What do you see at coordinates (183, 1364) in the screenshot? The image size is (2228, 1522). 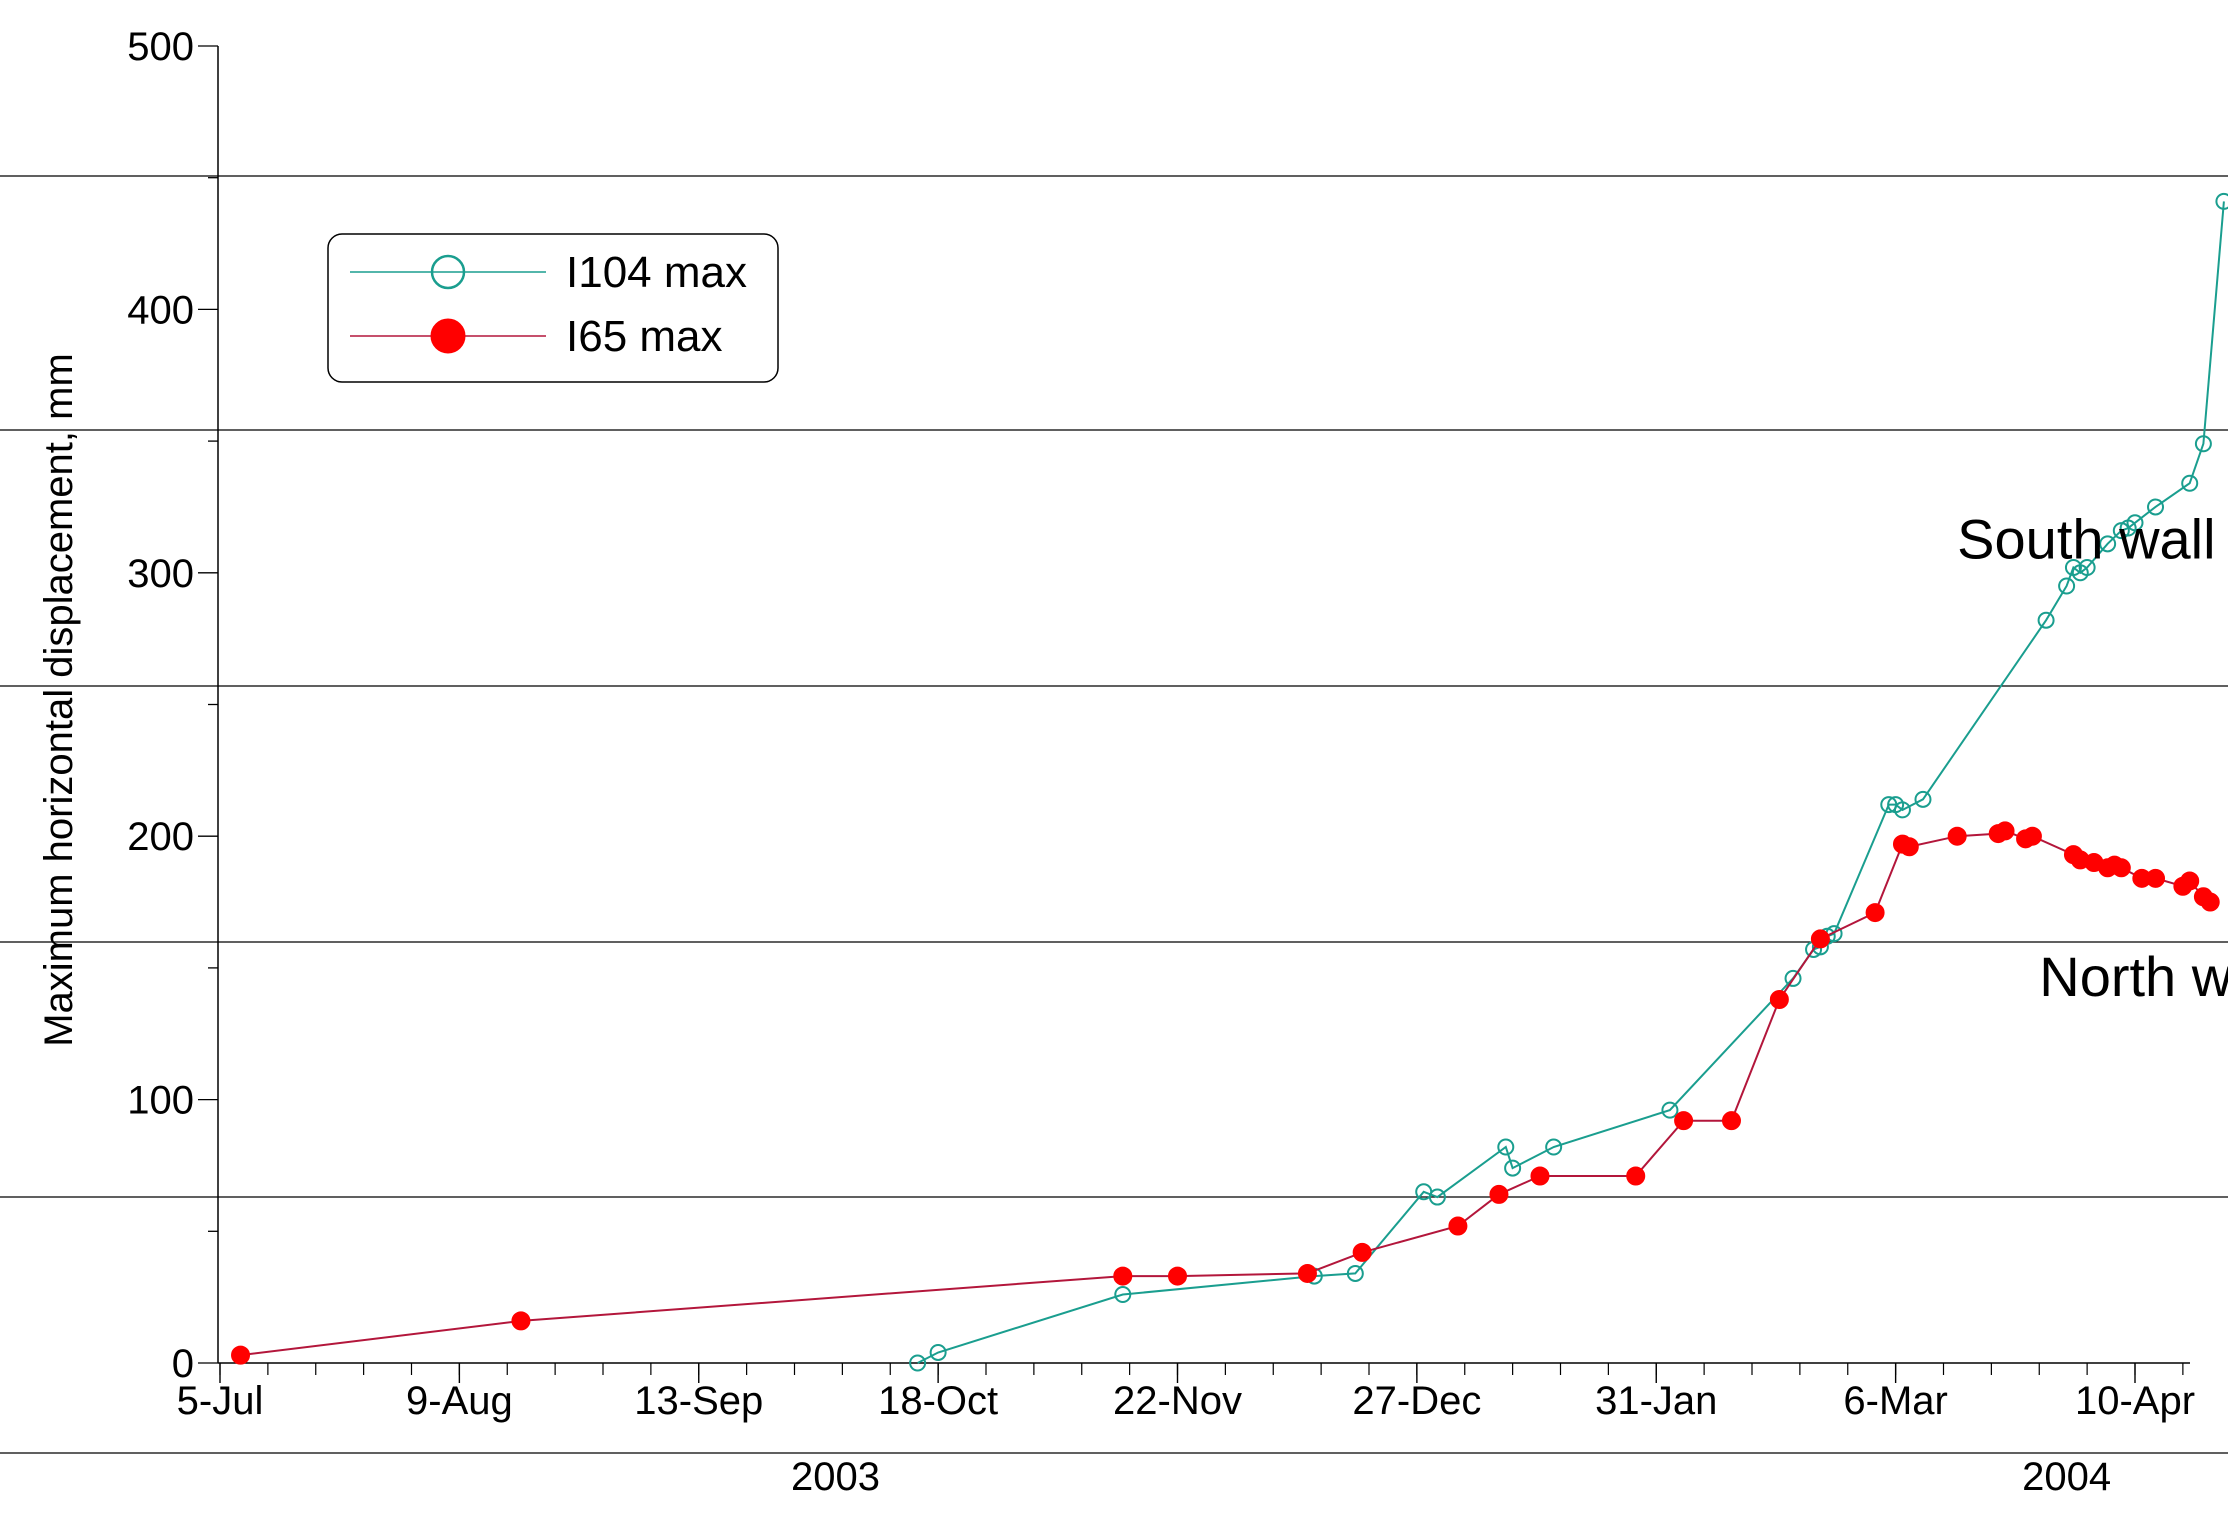 I see `y-tick-label: 0` at bounding box center [183, 1364].